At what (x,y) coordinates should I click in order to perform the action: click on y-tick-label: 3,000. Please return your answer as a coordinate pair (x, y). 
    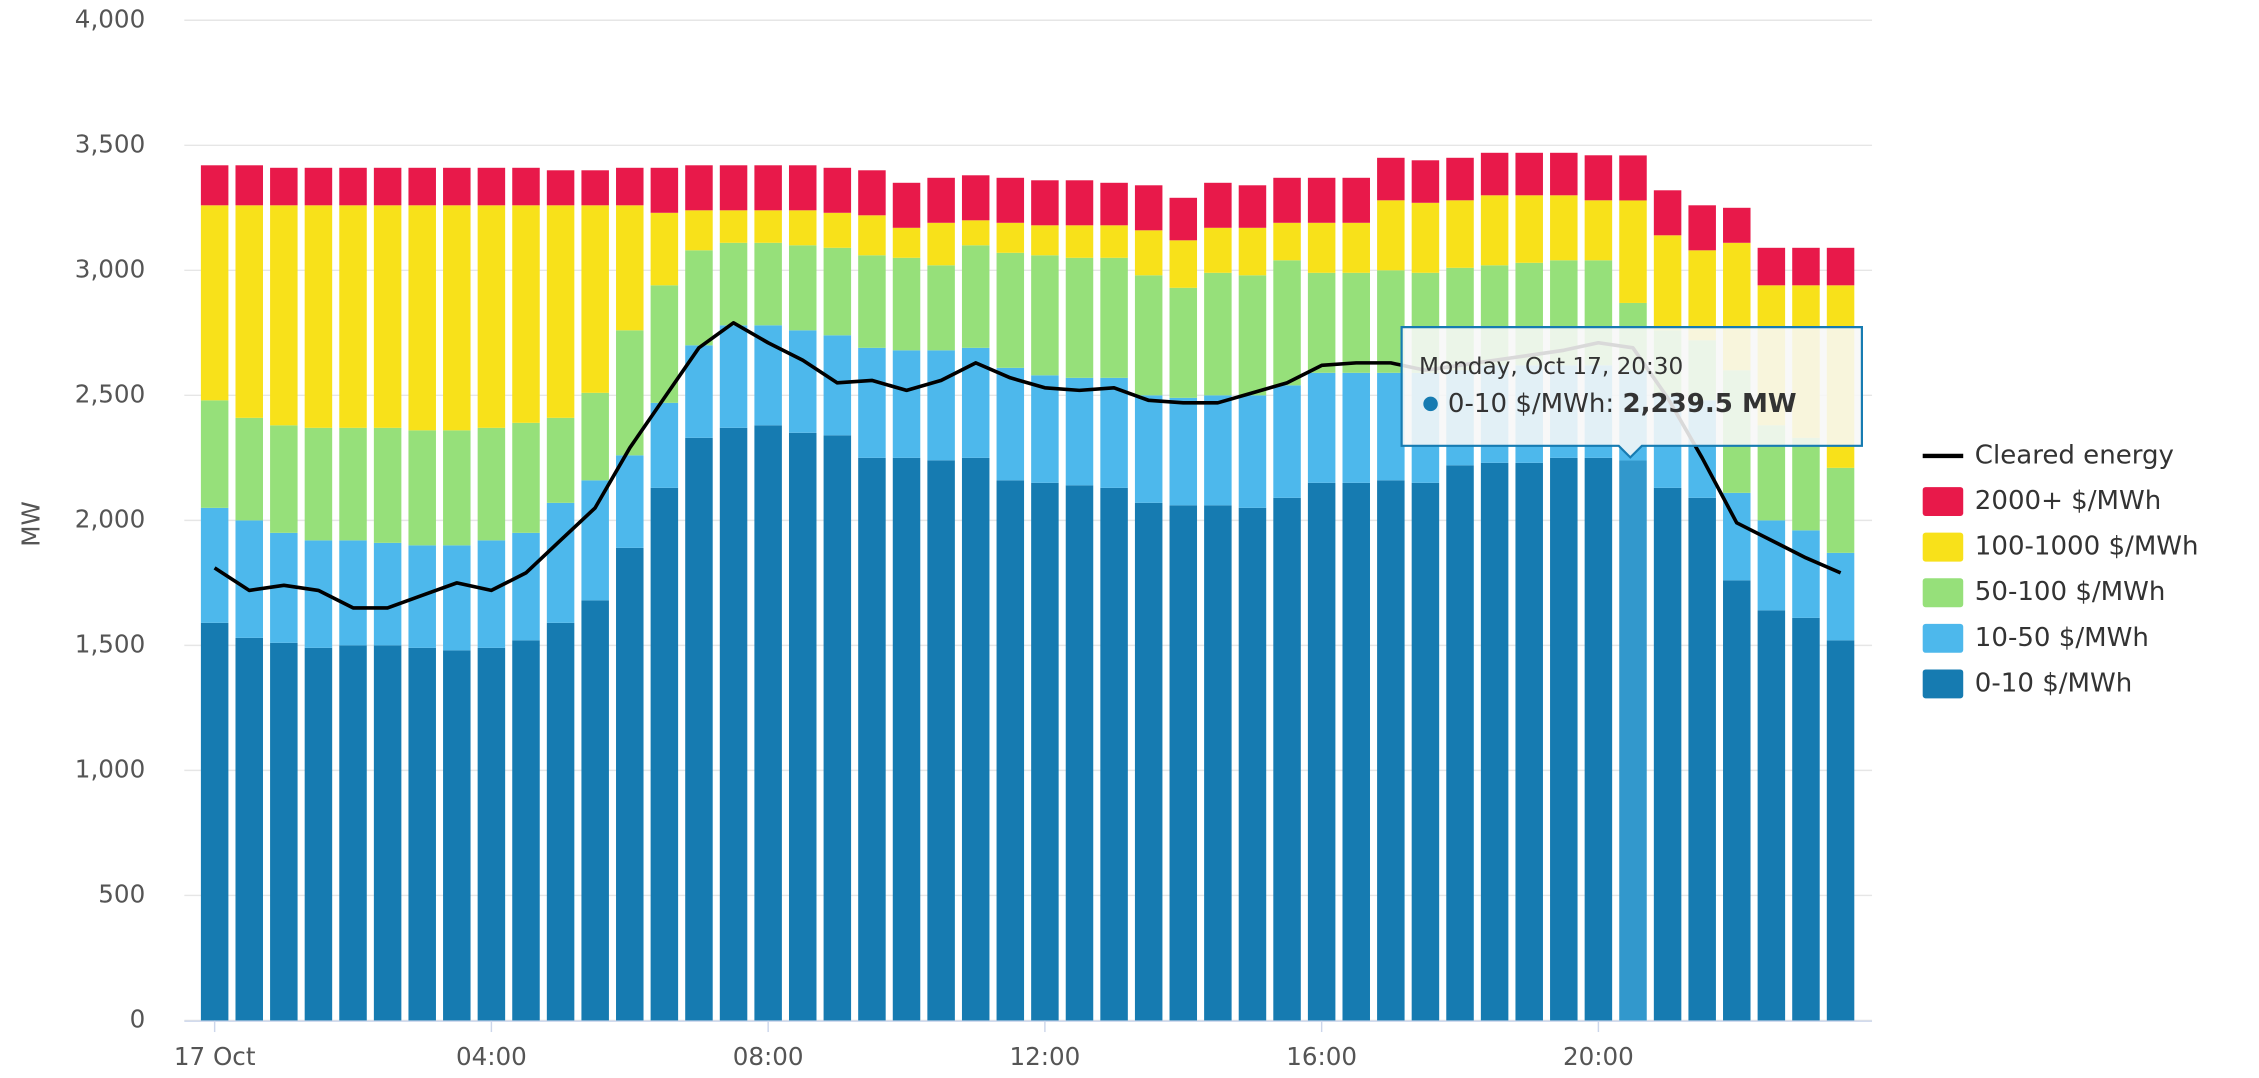
    Looking at the image, I should click on (110, 268).